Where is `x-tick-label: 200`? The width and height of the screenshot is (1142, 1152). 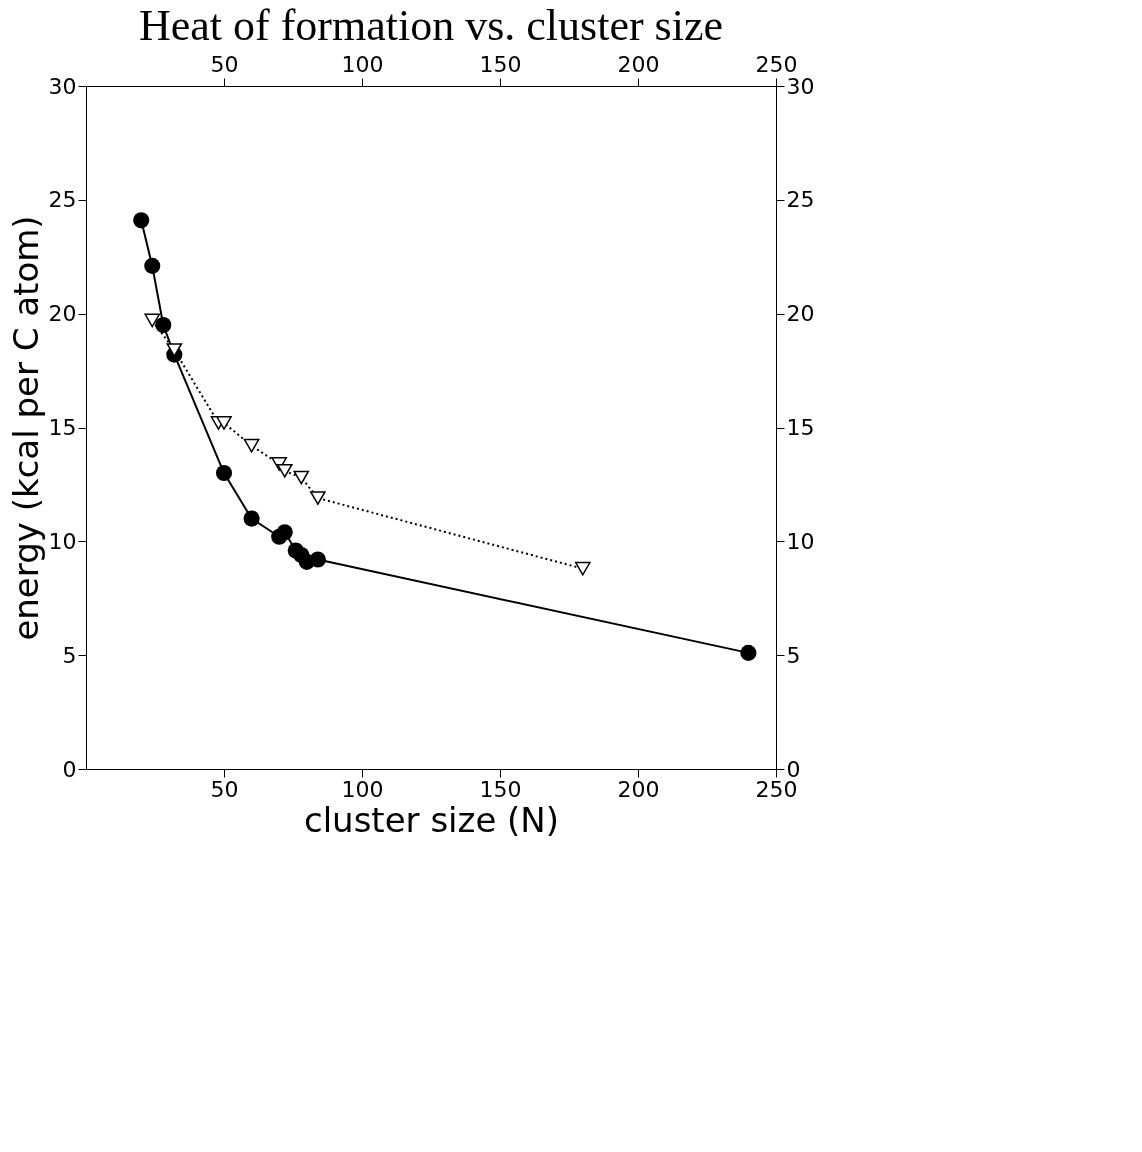
x-tick-label: 200 is located at coordinates (638, 789).